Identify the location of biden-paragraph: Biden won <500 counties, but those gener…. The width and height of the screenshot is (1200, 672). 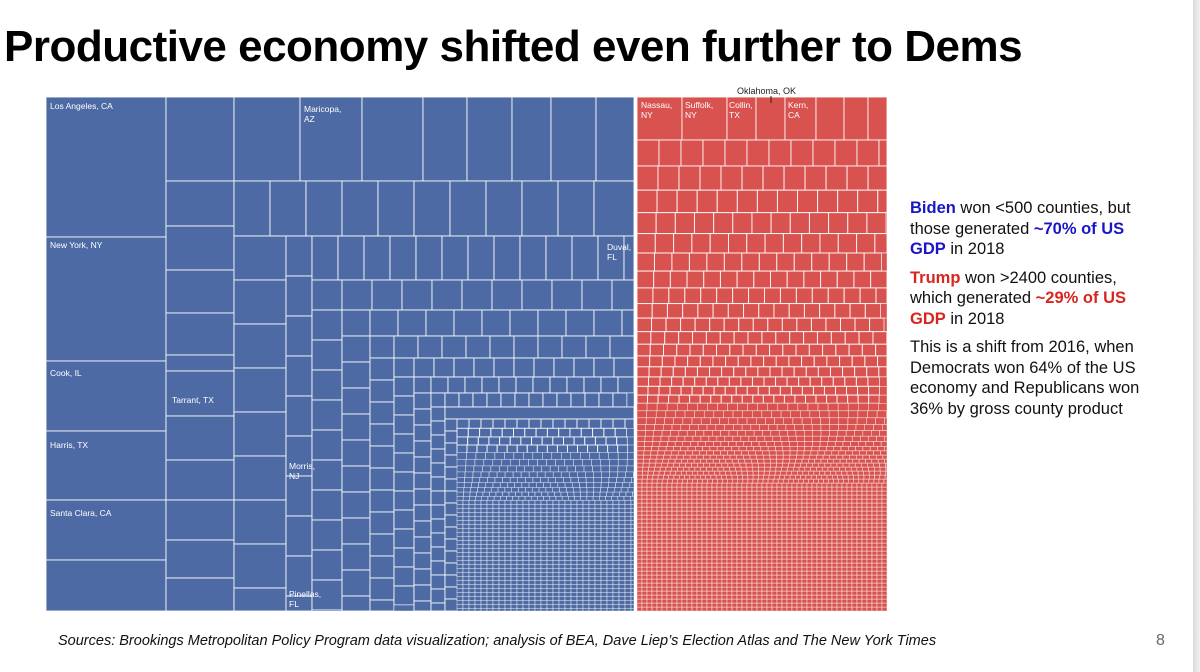
(1035, 229).